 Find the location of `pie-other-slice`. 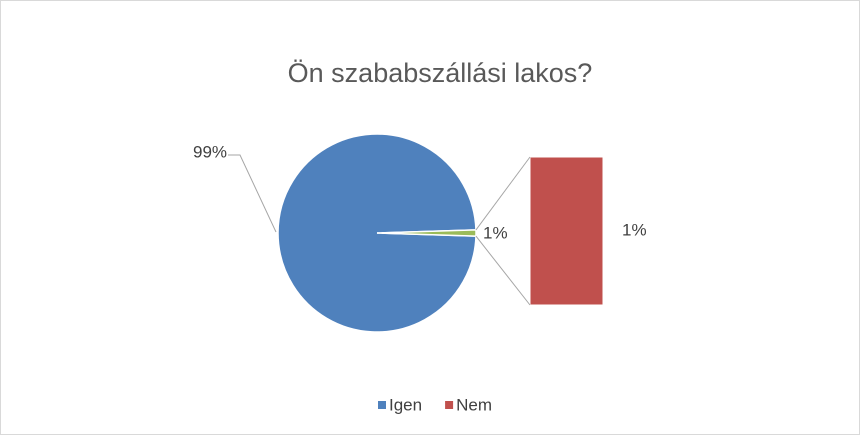

pie-other-slice is located at coordinates (426, 233).